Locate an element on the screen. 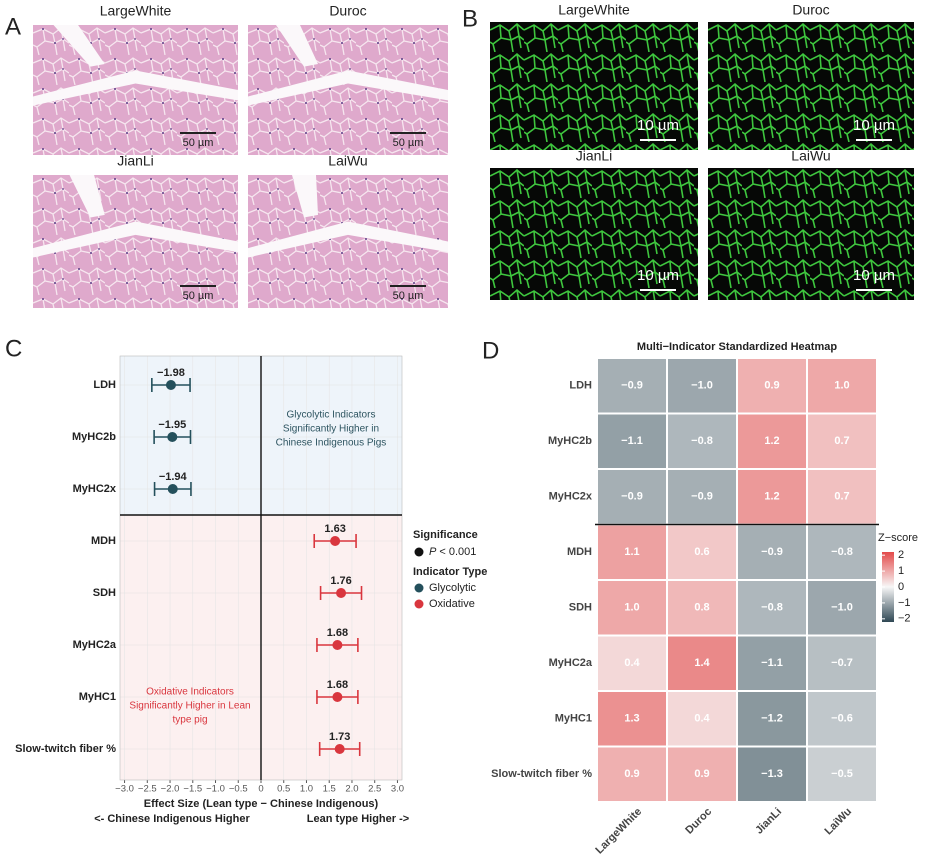 This screenshot has height=866, width=926. value-label: 1.63 is located at coordinates (334, 529).